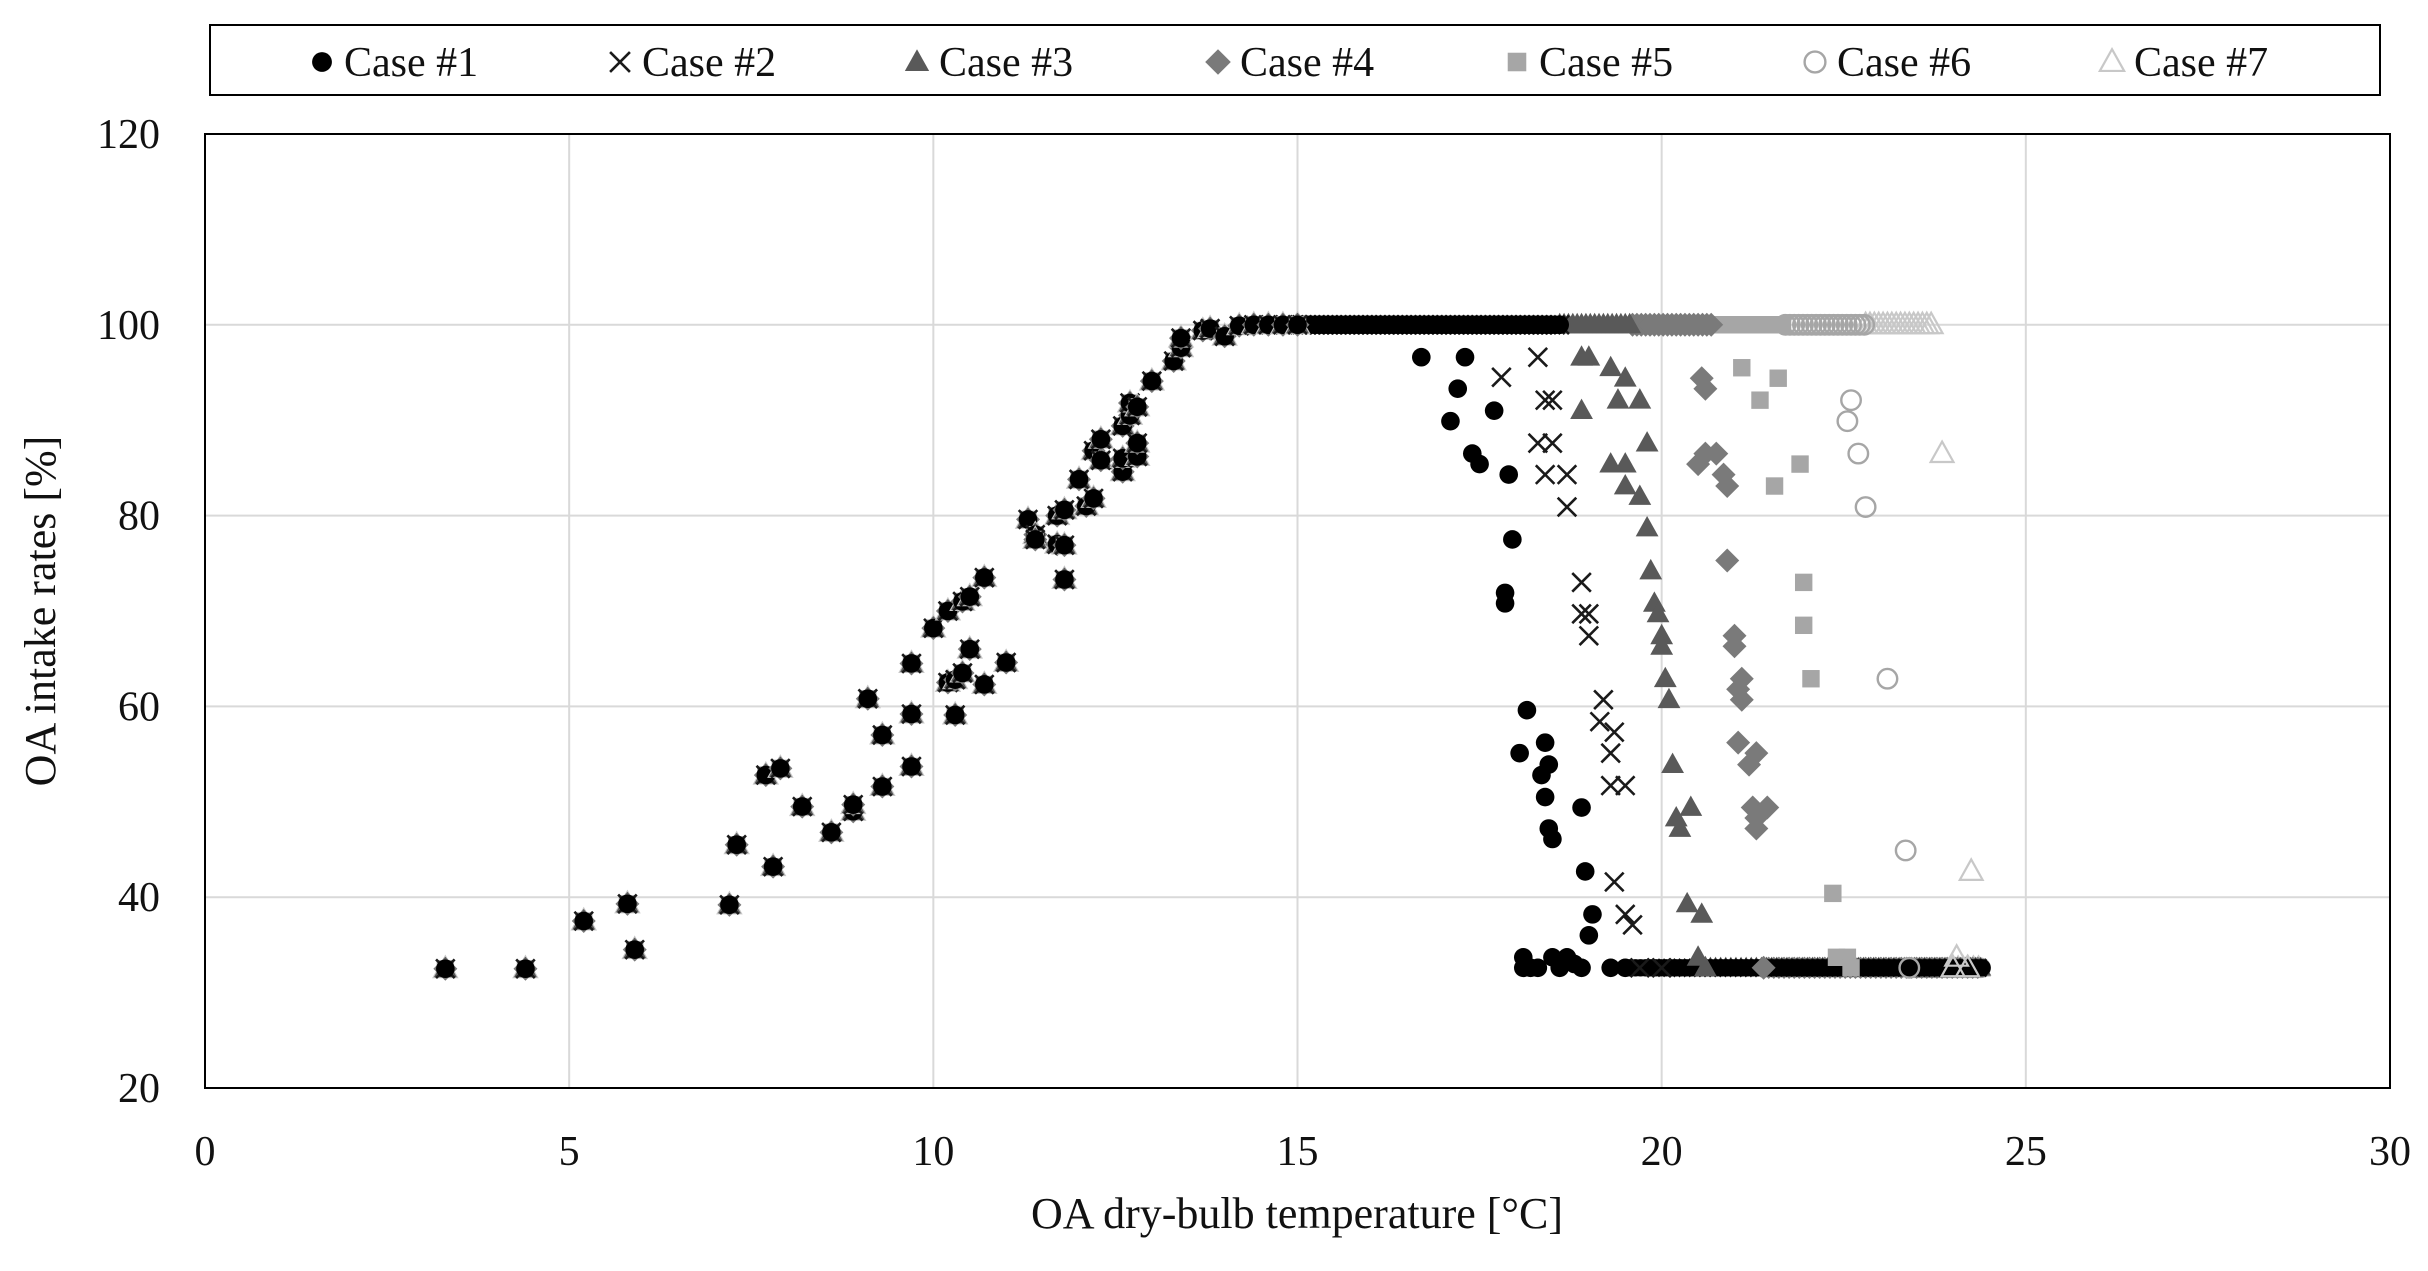 Image resolution: width=2428 pixels, height=1271 pixels. What do you see at coordinates (128, 612) in the screenshot?
I see `y-axis-ticks: 20 40 60 80 100 120` at bounding box center [128, 612].